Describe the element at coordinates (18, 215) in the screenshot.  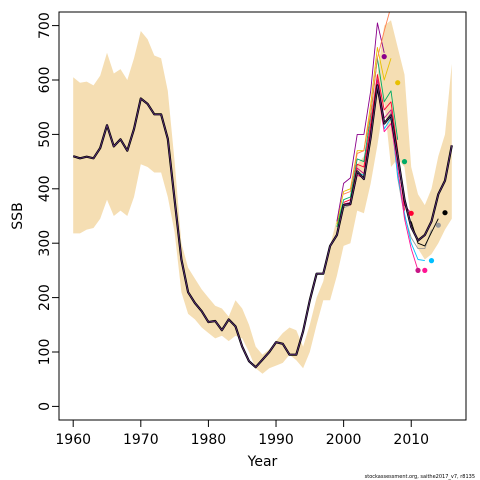
I see `y-axis-title: SSB` at that location.